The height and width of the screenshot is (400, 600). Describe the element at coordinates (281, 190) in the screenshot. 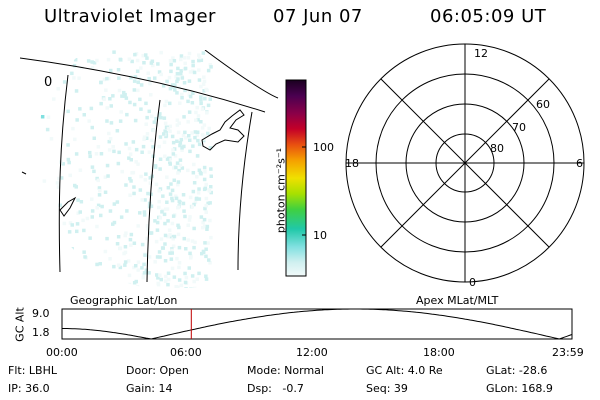

I see `colorbar-units-label: photon cm⁻²s⁻¹` at that location.